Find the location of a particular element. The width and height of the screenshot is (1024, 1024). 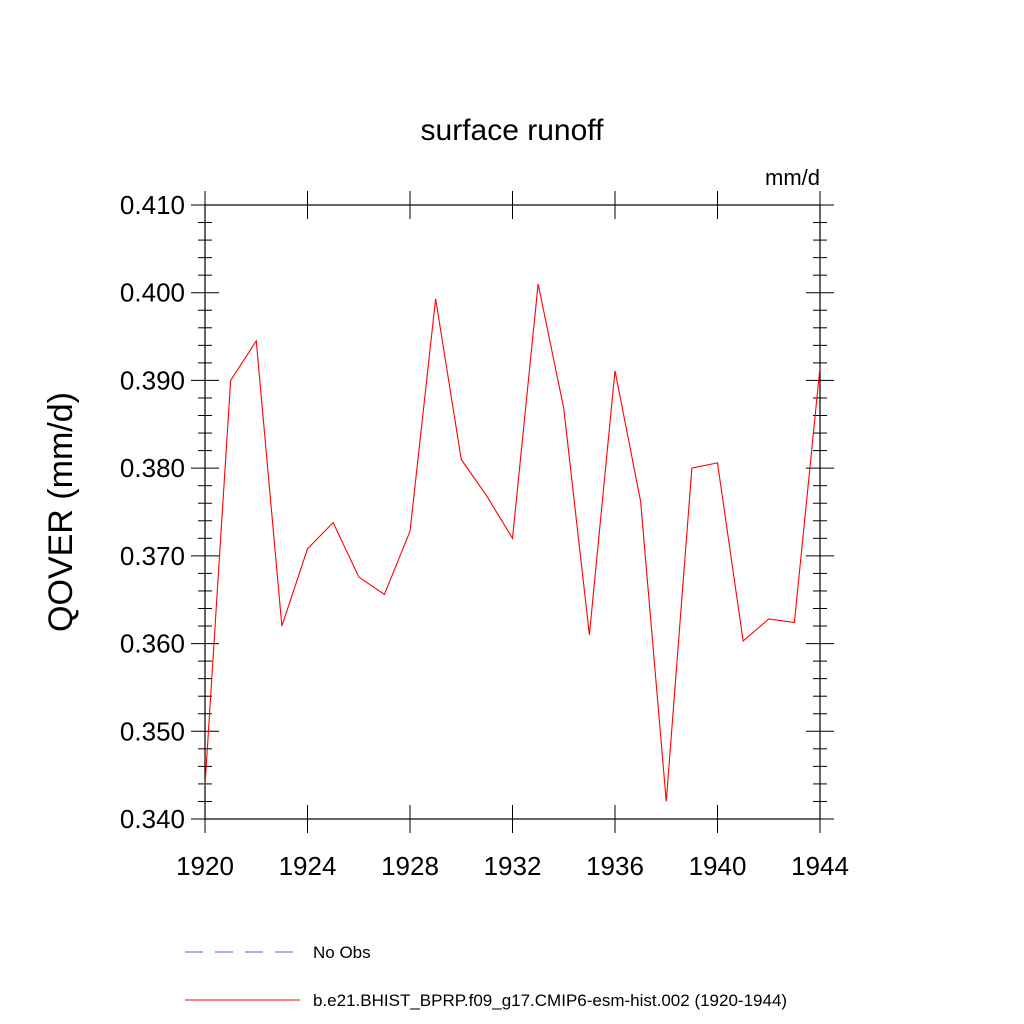

y-tick-label: 0.370 is located at coordinates (152, 556).